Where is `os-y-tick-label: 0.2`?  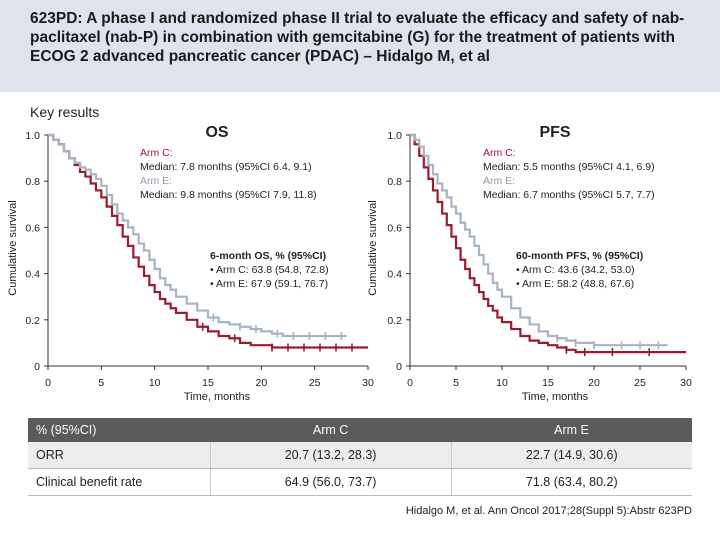
os-y-tick-label: 0.2 is located at coordinates (32, 321).